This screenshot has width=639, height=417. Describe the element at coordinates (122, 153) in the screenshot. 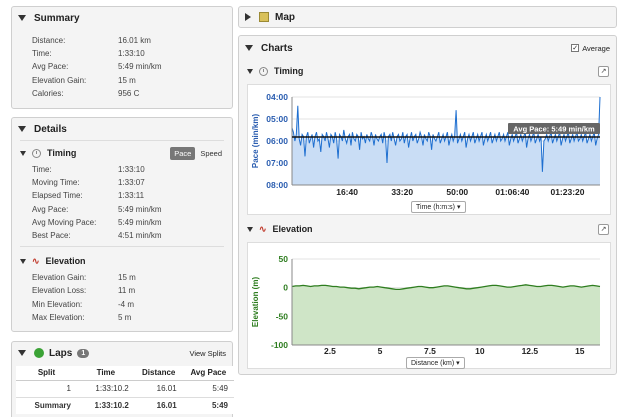

I see `timing-subheader: Timing Pace Speed` at that location.